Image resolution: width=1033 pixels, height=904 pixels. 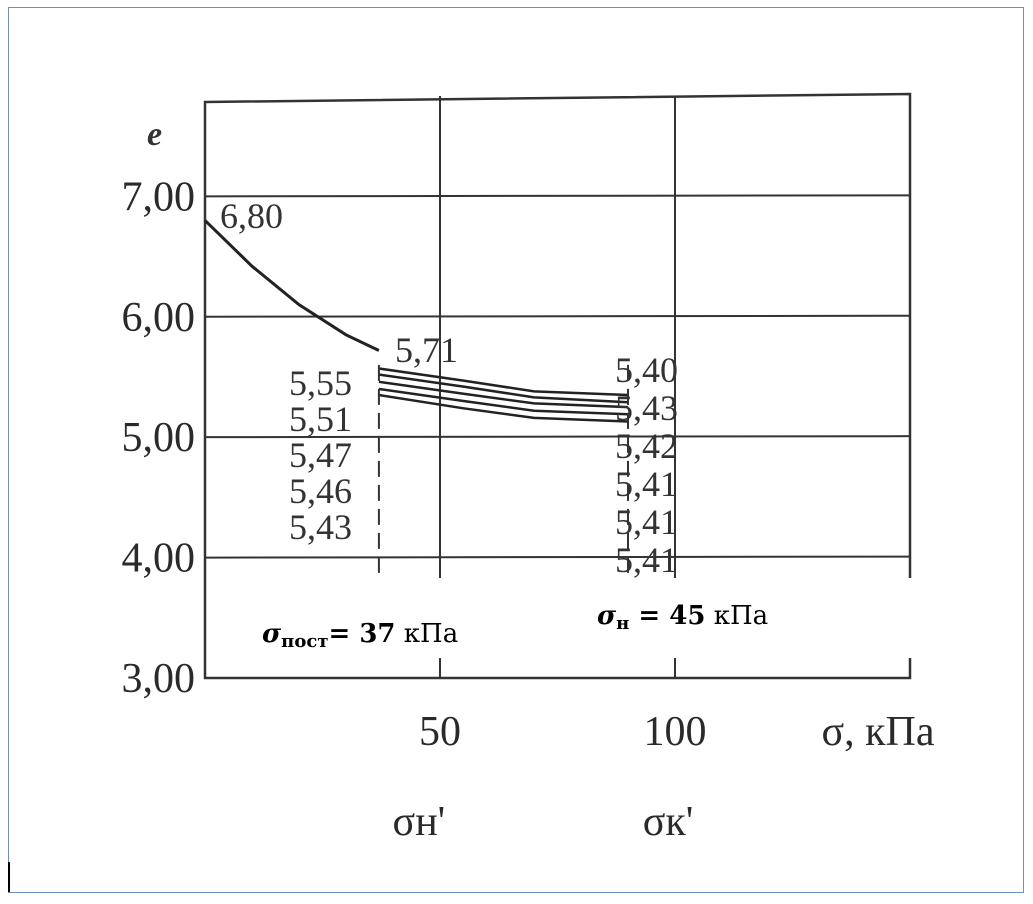 What do you see at coordinates (320, 491) in the screenshot?
I see `series-start-label: 5,46` at bounding box center [320, 491].